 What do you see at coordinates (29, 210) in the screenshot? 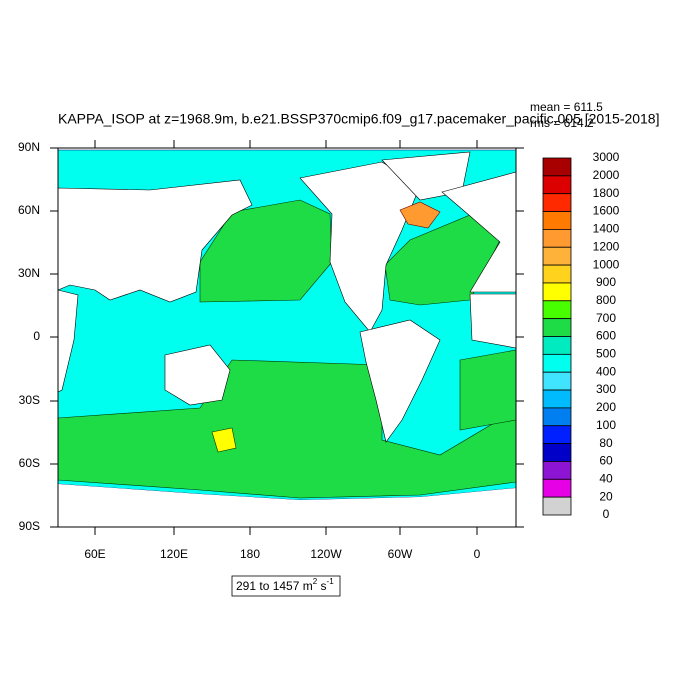
I see `lat-tick-label: 60N` at bounding box center [29, 210].